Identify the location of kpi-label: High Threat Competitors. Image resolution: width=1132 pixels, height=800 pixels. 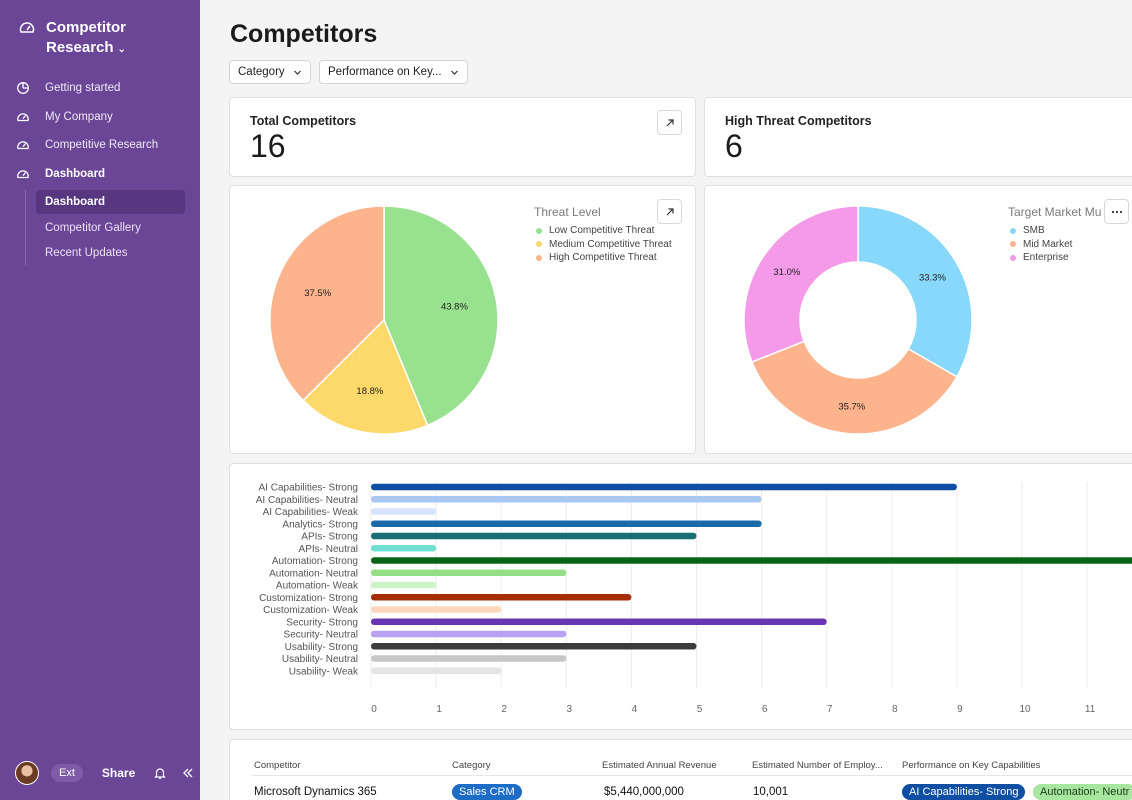
(798, 121).